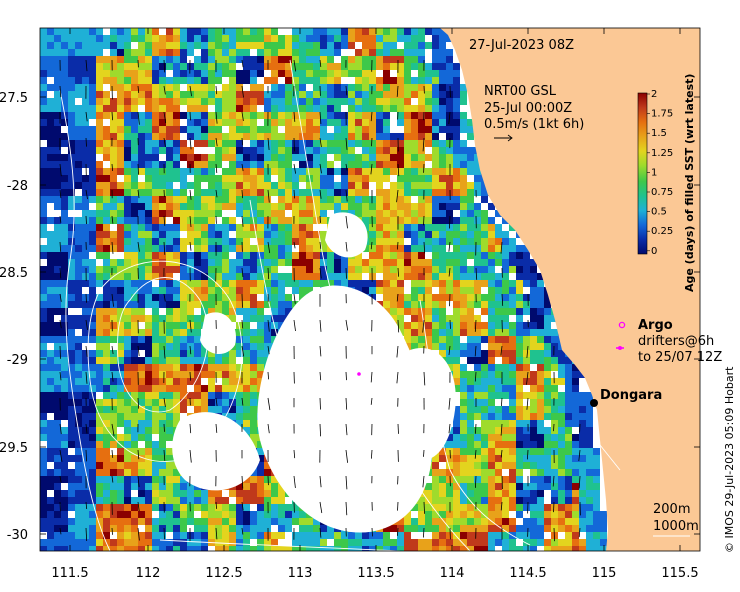 The height and width of the screenshot is (592, 740). I want to click on dongara-label: Dongara, so click(631, 395).